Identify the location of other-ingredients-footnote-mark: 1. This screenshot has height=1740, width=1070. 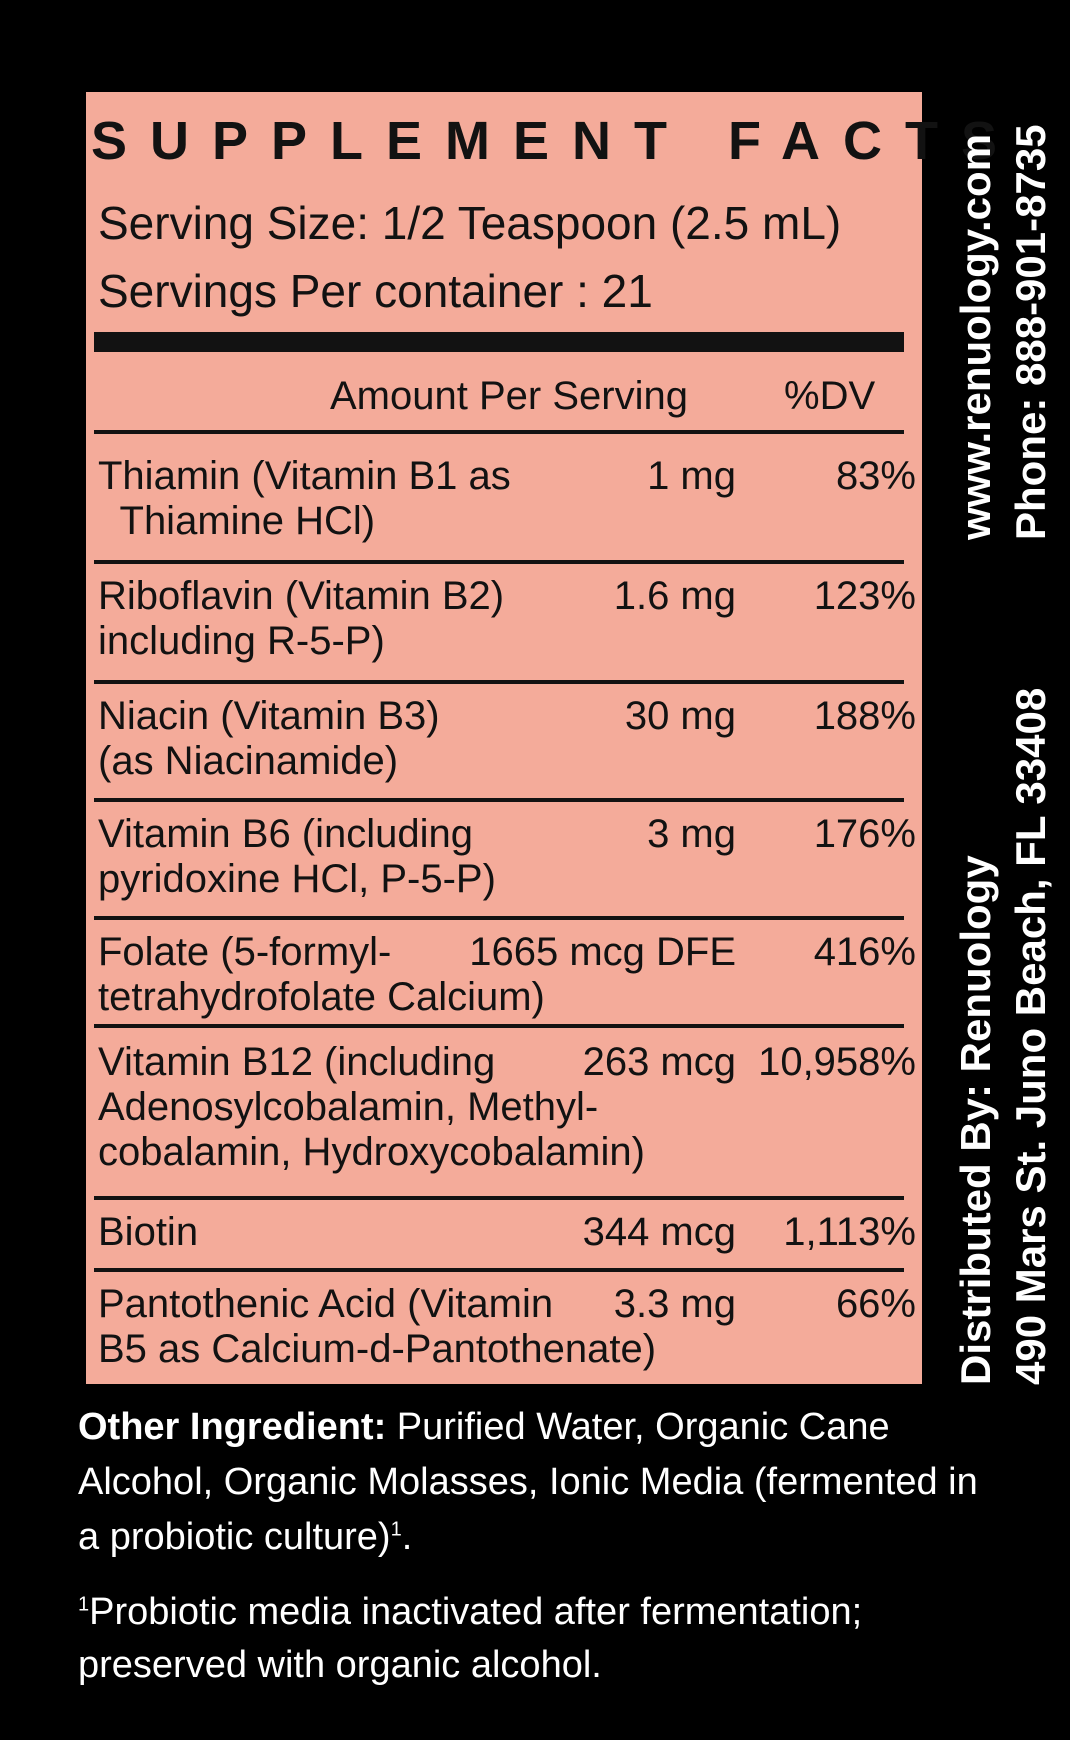
(396, 1529).